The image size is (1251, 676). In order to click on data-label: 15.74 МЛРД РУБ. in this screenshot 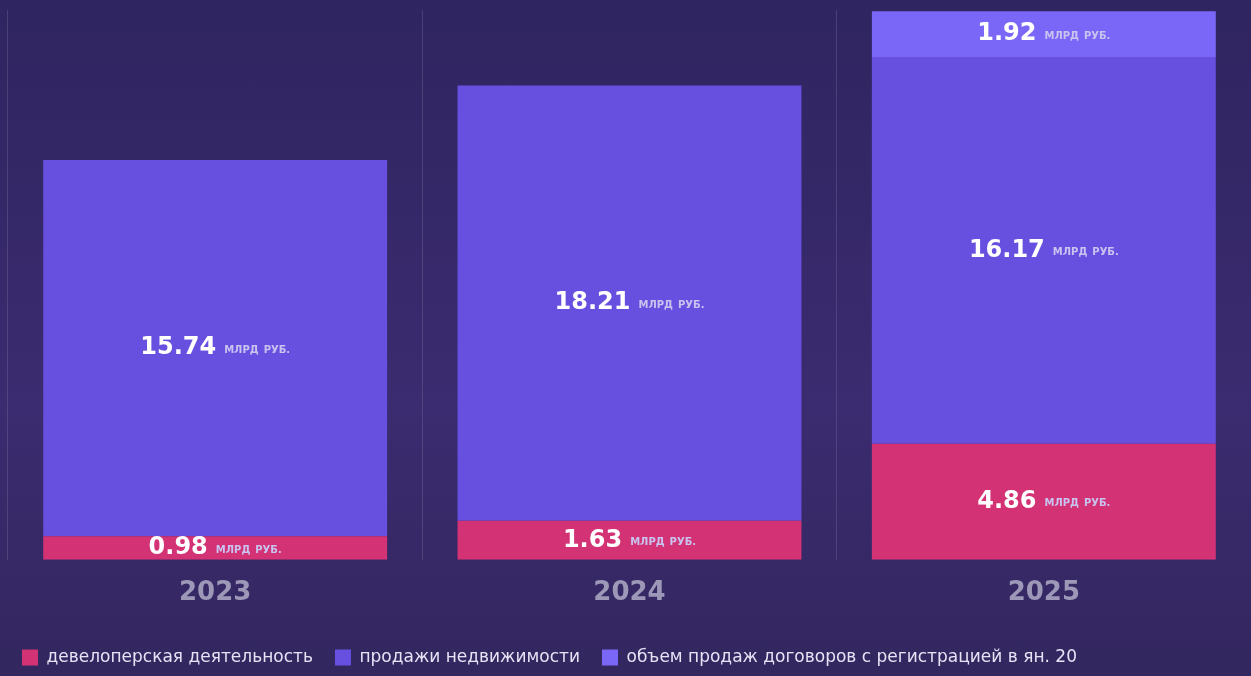, I will do `click(215, 346)`.